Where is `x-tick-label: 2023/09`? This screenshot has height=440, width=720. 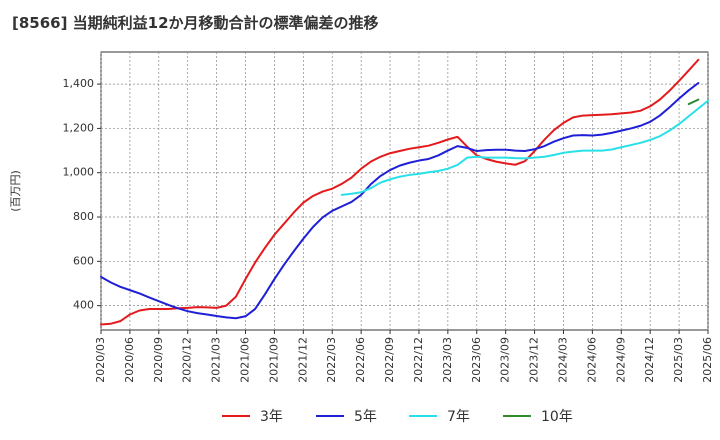 x-tick-label: 2023/09 is located at coordinates (505, 360).